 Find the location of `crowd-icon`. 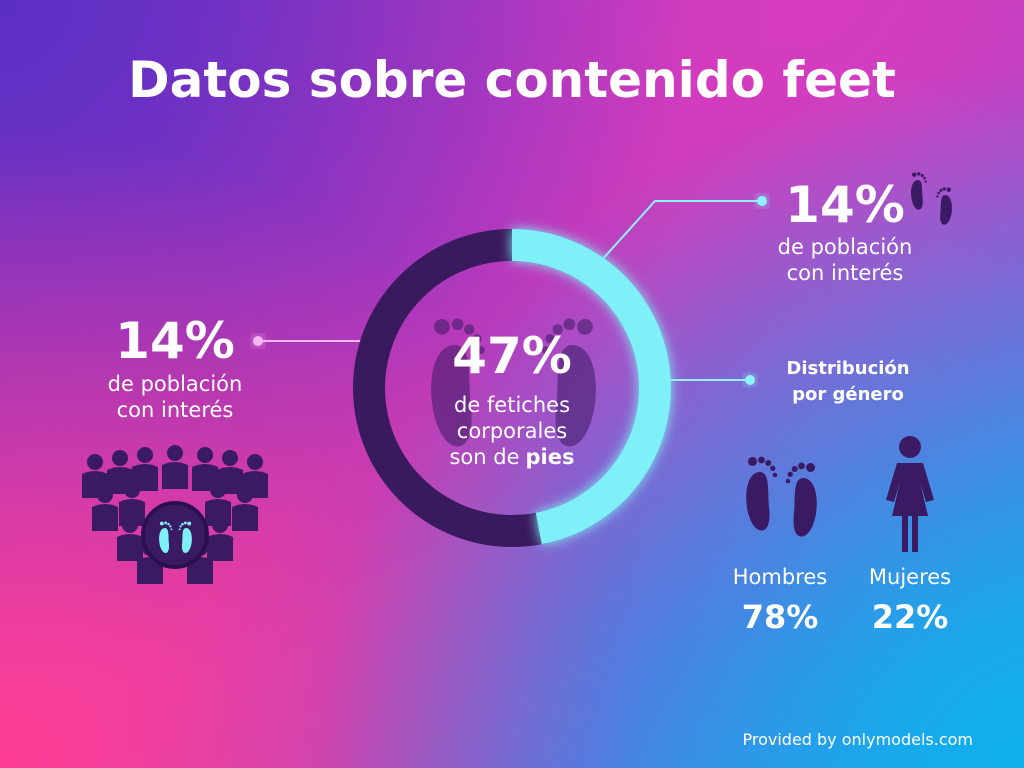

crowd-icon is located at coordinates (175, 514).